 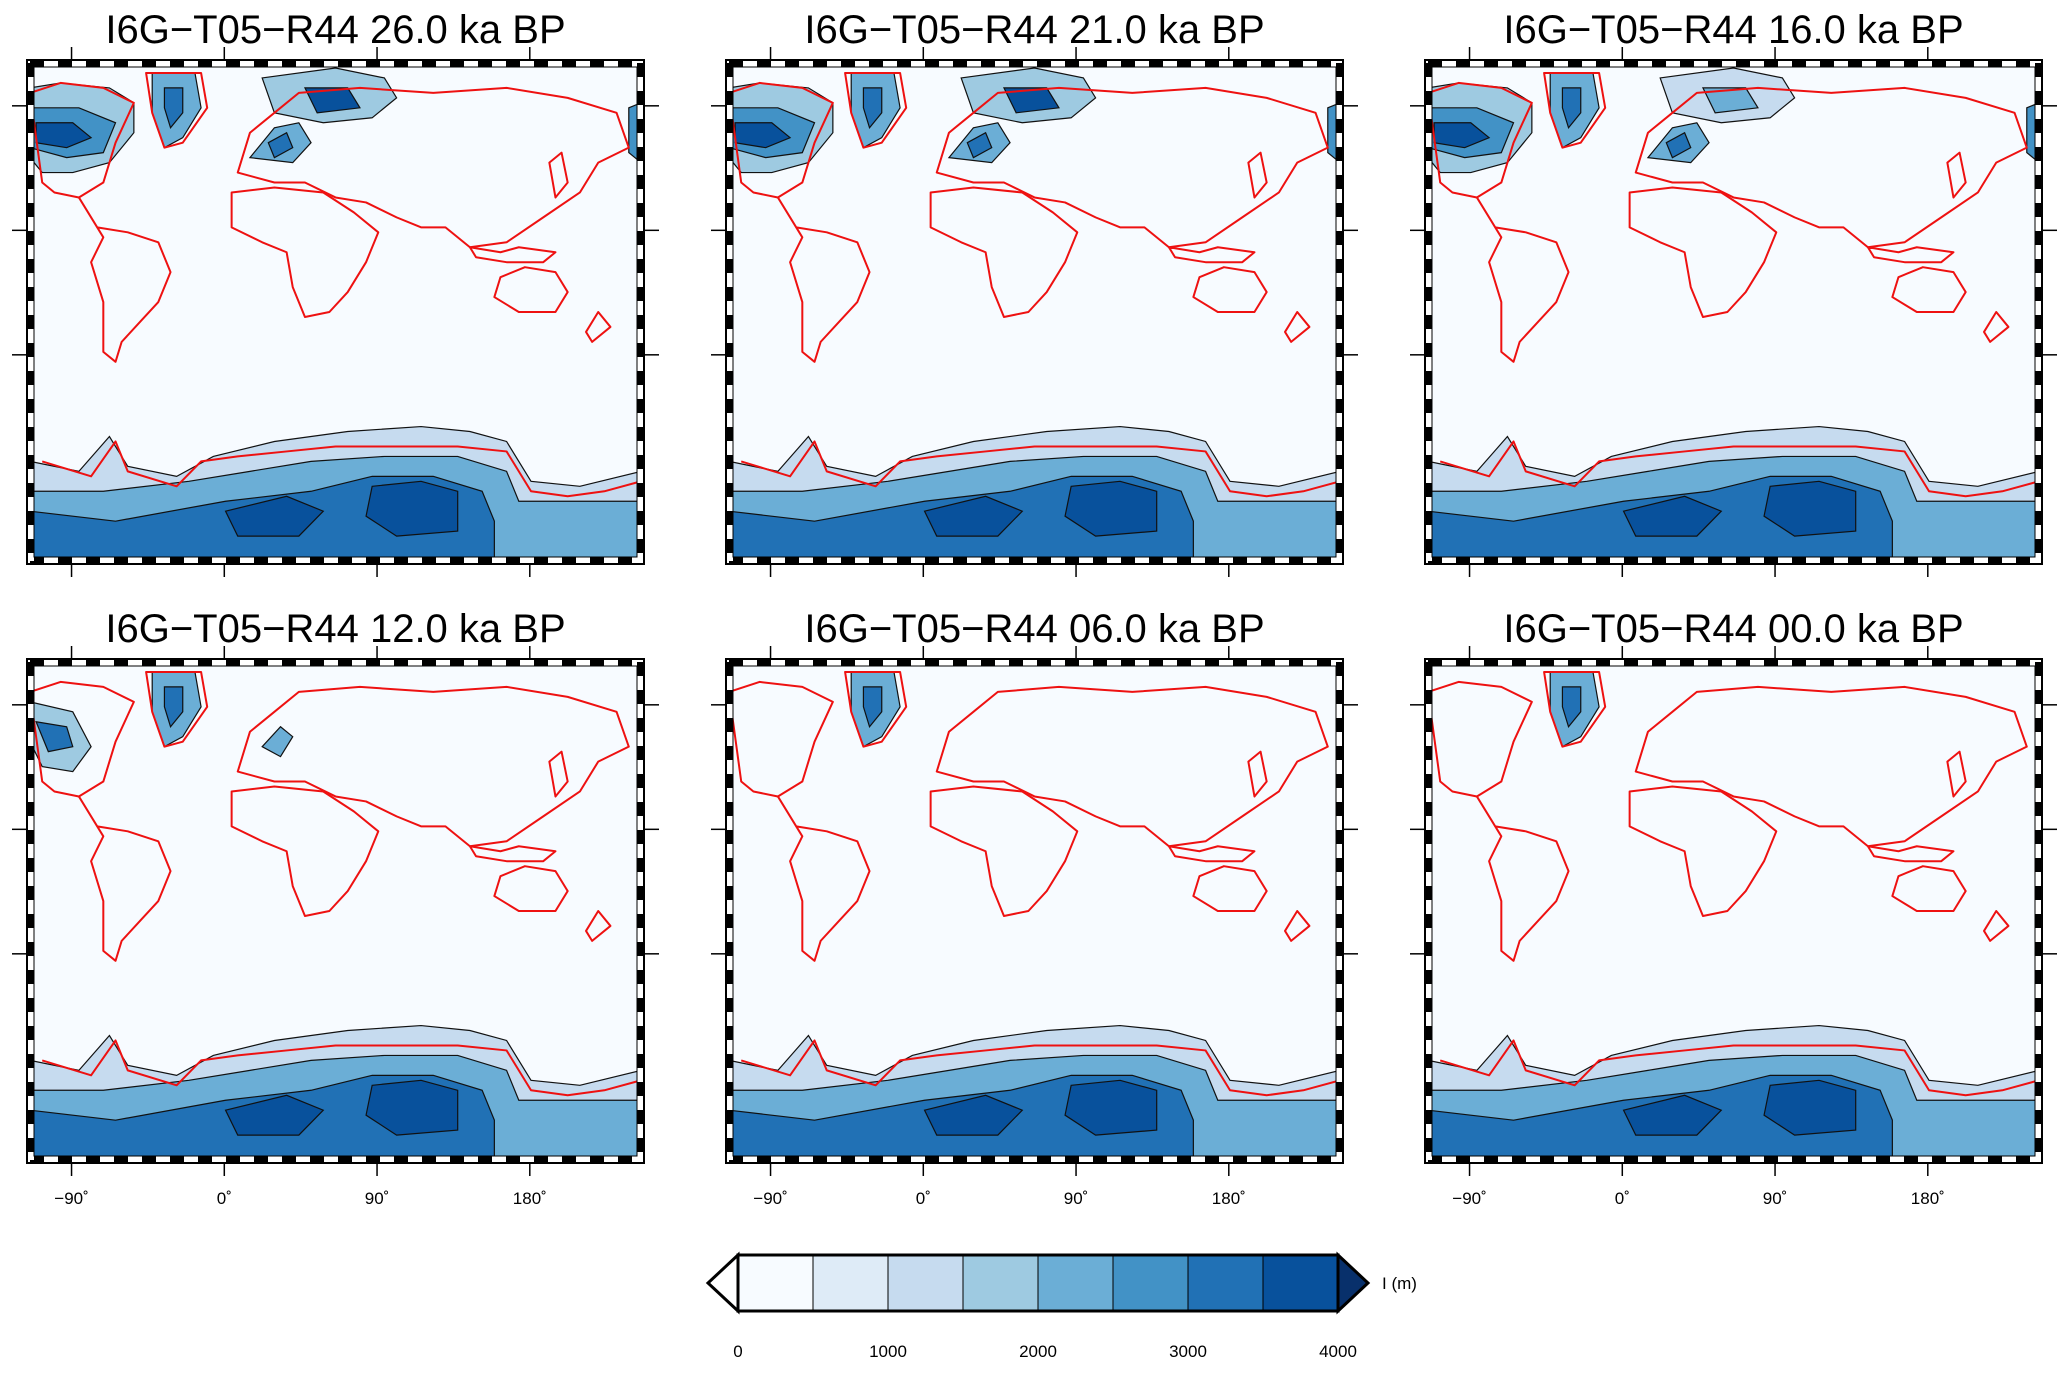 I want to click on map-panel-5: I6G−T05−R44 06.0 ka BP −90˚ 0˚ 90˚ 180˚, so click(x=1034, y=907).